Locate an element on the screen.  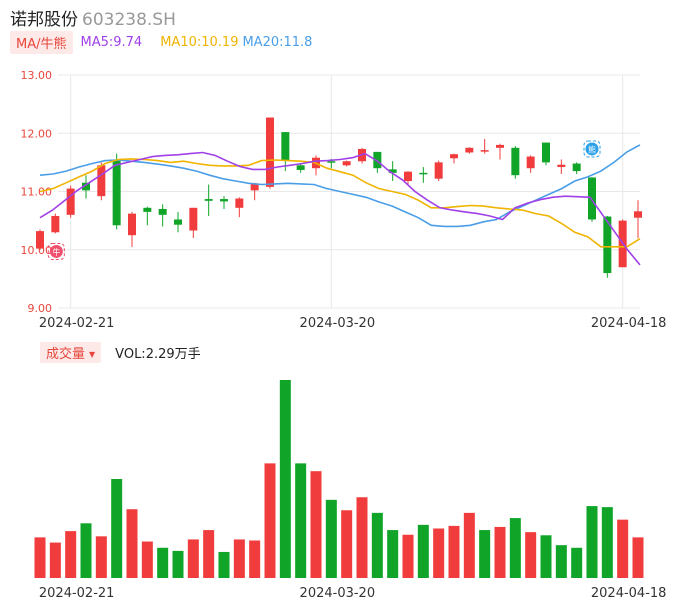
ma20-value: MA20:11.8 is located at coordinates (277, 42).